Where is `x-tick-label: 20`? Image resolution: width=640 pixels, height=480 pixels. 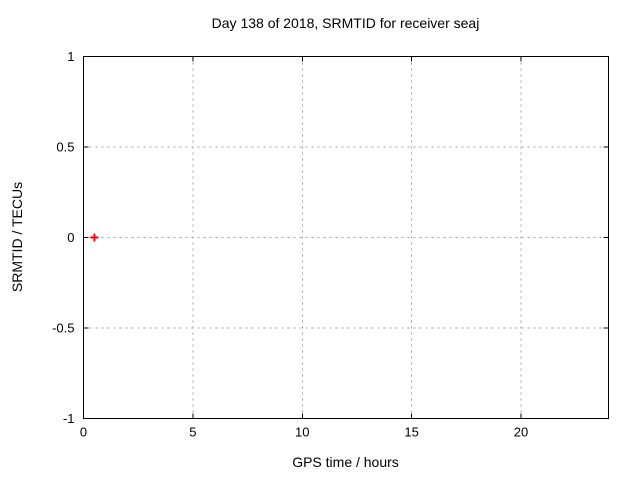 x-tick-label: 20 is located at coordinates (521, 432).